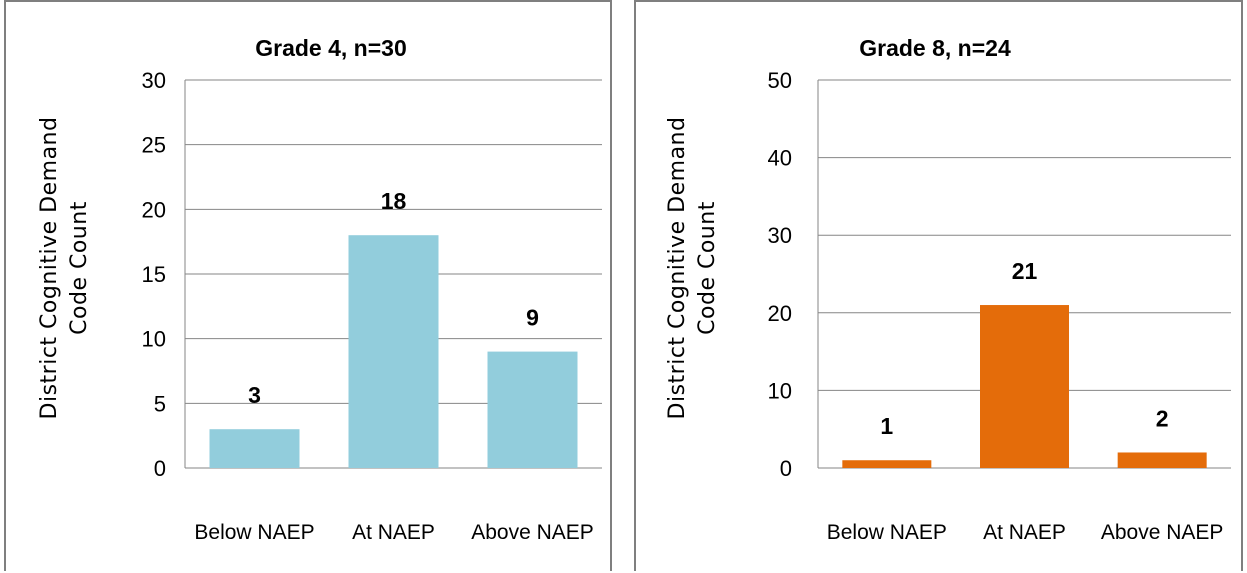  Describe the element at coordinates (935, 48) in the screenshot. I see `chart-title: Grade 8, n=24` at that location.